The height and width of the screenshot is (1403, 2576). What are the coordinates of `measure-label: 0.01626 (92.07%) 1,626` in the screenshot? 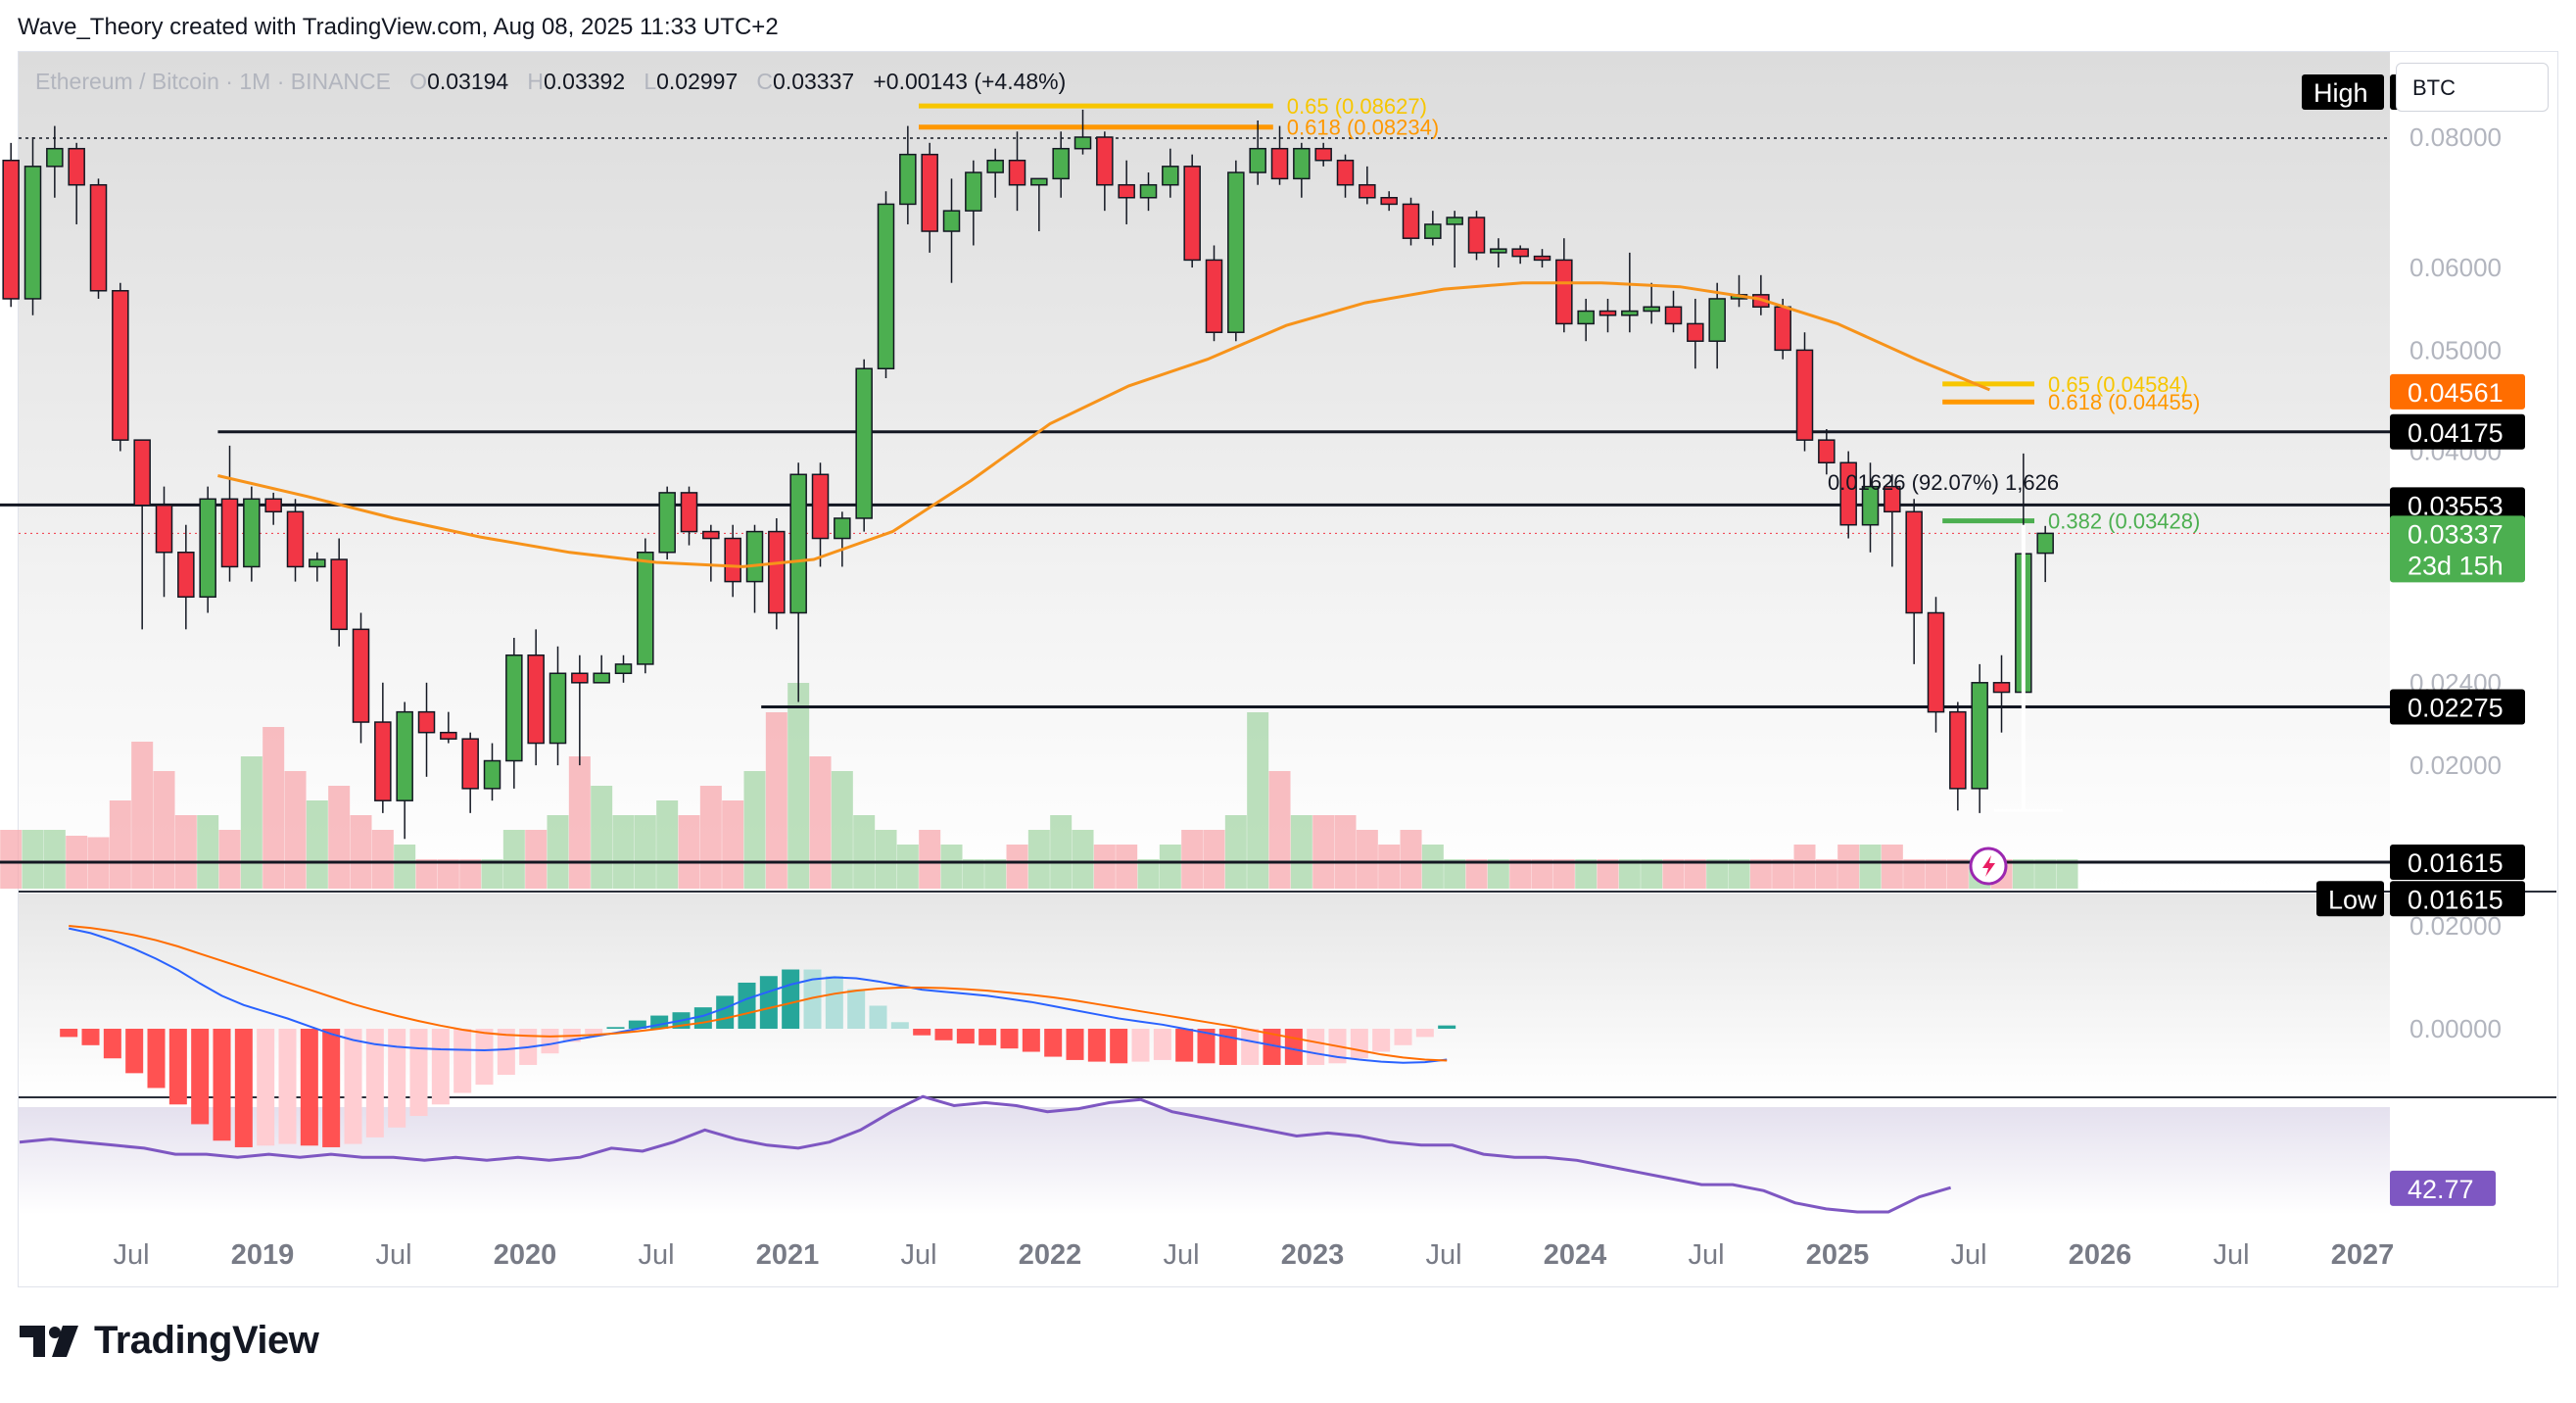 It's located at (1943, 483).